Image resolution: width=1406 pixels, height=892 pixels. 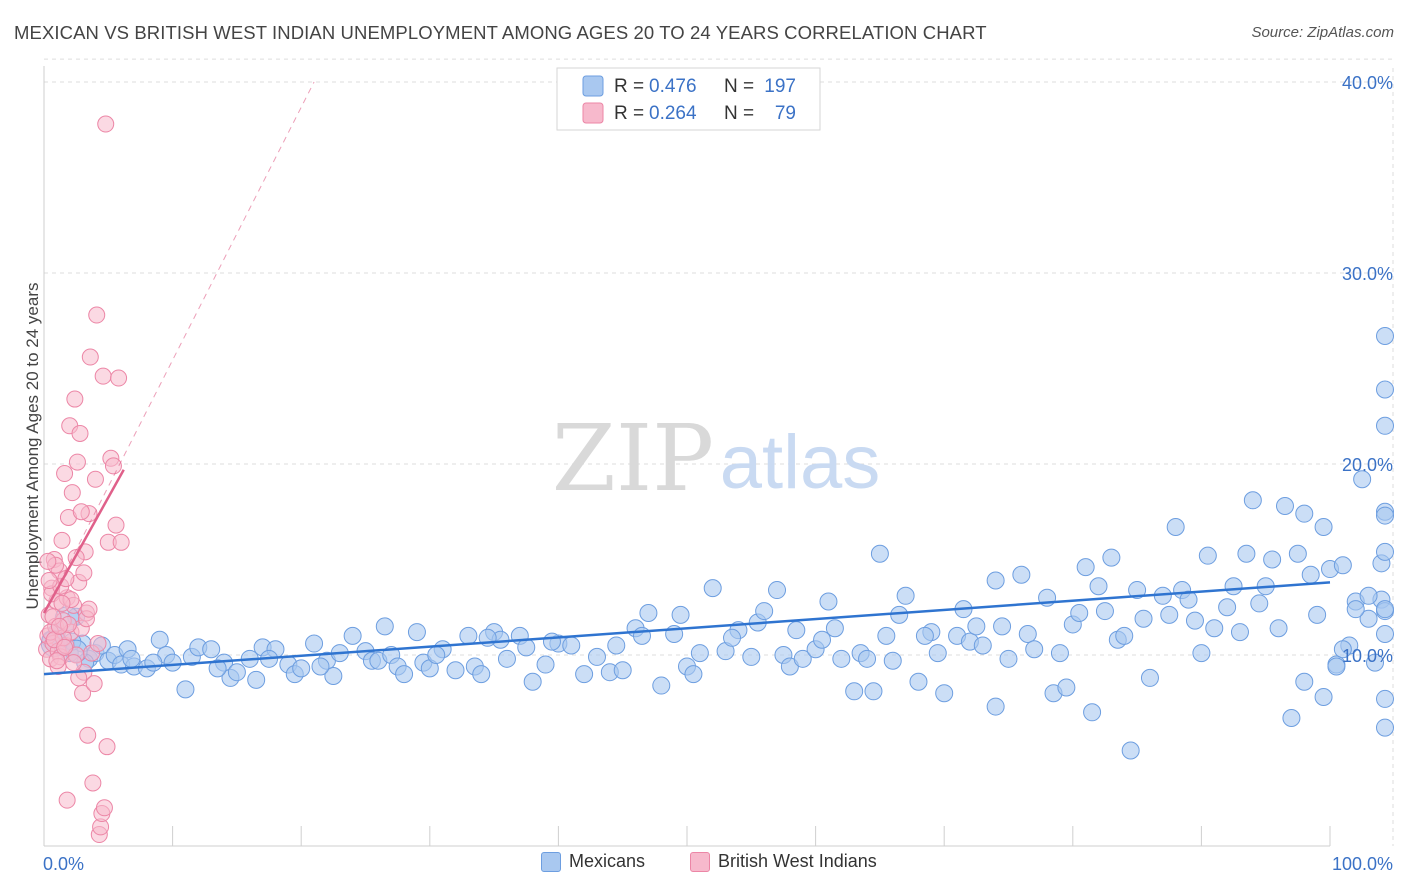 What do you see at coordinates (179, 347) in the screenshot?
I see `trend-line-bwi-extended` at bounding box center [179, 347].